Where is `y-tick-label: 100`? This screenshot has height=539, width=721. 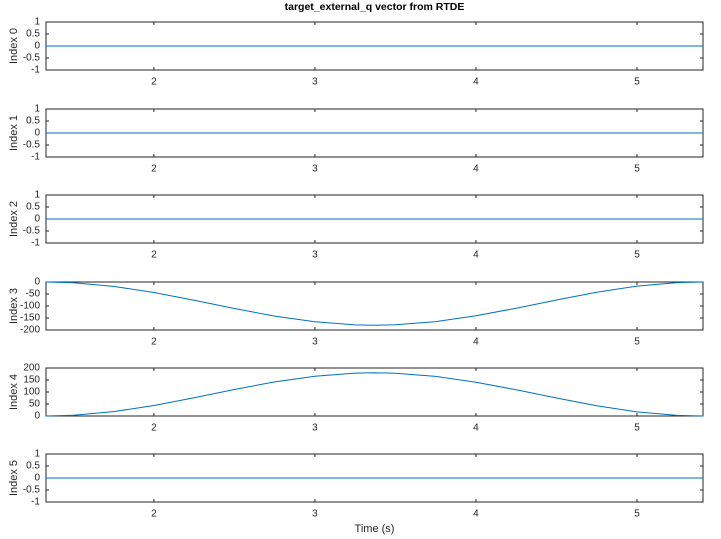 y-tick-label: 100 is located at coordinates (31, 392).